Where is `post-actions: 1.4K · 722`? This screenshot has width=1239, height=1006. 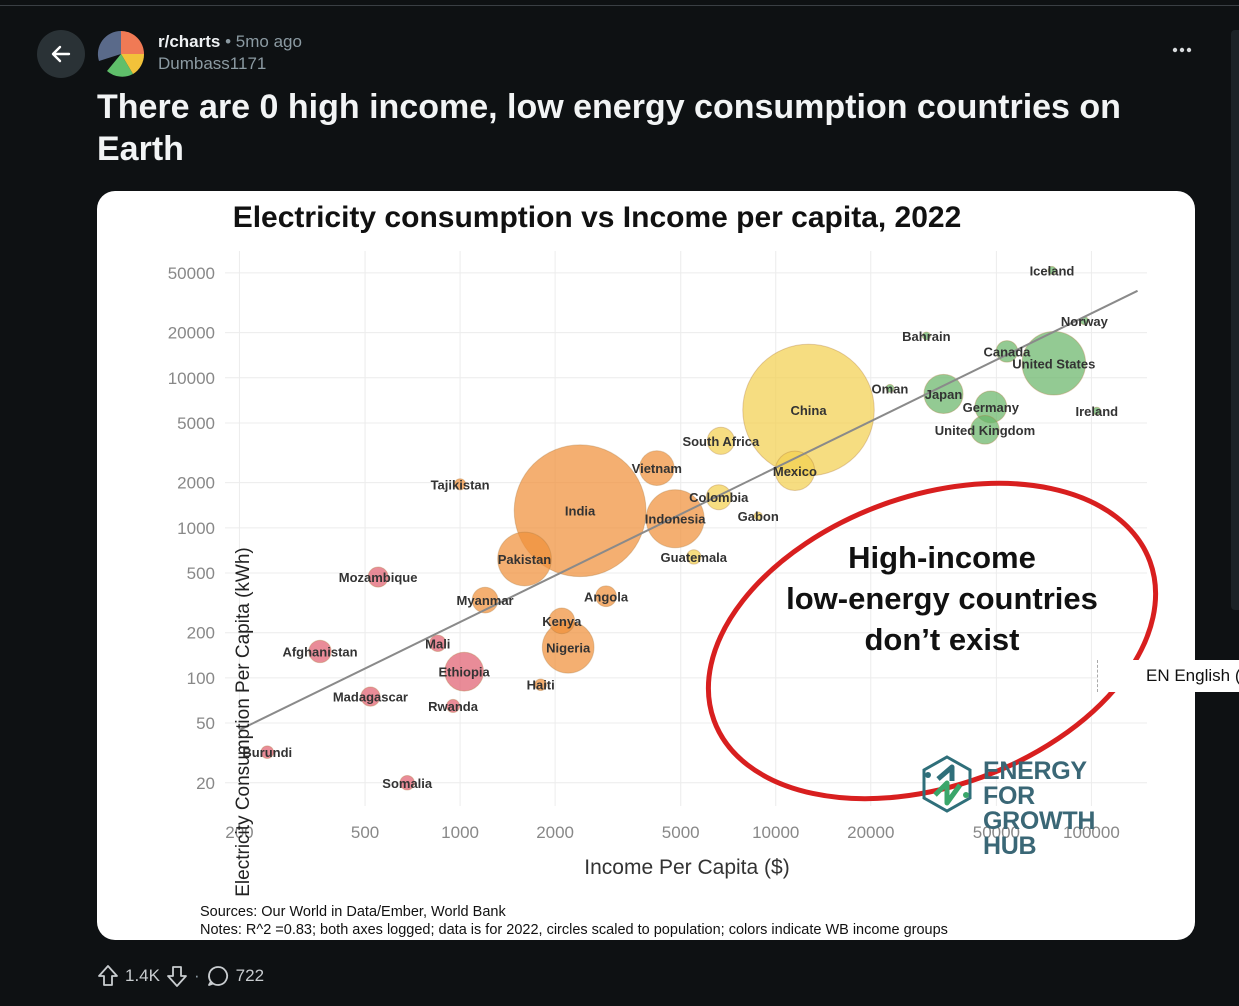
post-actions: 1.4K · 722 is located at coordinates (180, 976).